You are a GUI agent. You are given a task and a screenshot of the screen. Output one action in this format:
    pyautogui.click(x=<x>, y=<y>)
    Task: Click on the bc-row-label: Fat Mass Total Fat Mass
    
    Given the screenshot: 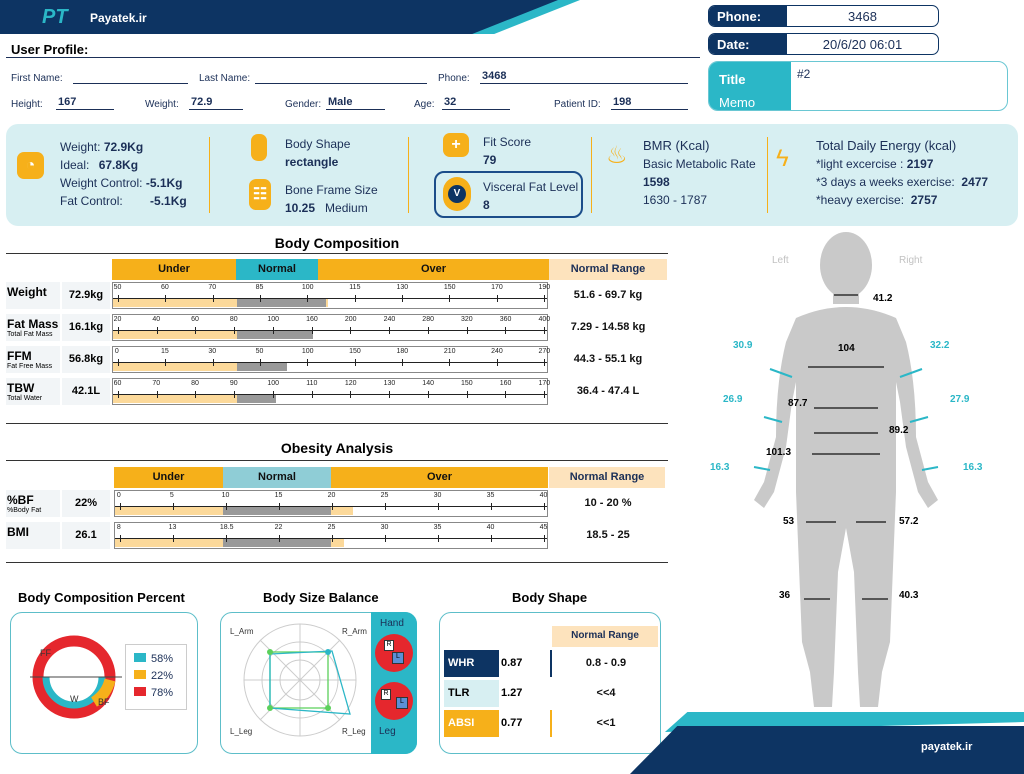 What is the action you would take?
    pyautogui.click(x=33, y=327)
    